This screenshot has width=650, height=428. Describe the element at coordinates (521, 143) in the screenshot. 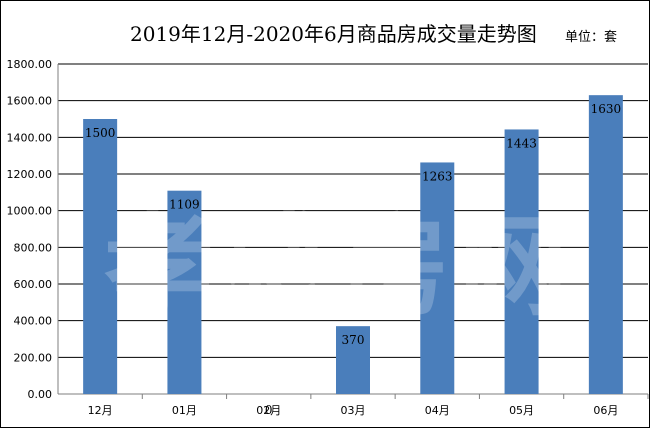

I see `data-label: 1443` at that location.